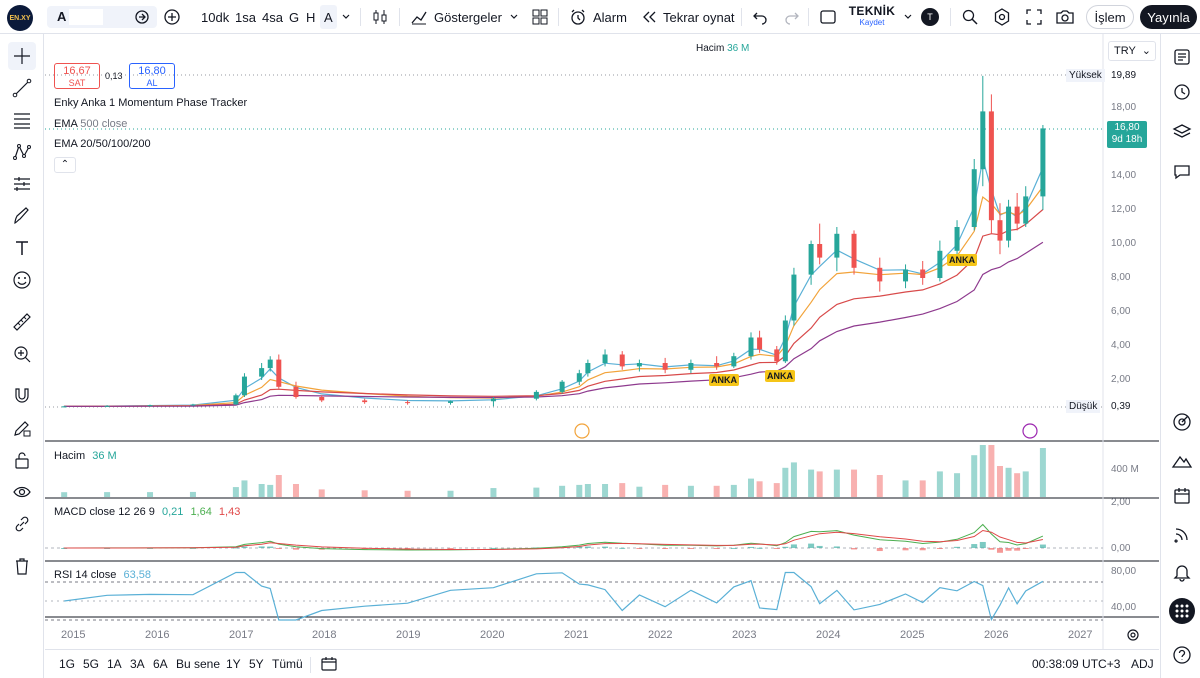 This screenshot has width=1200, height=678. I want to click on range-5g: 5G, so click(91, 664).